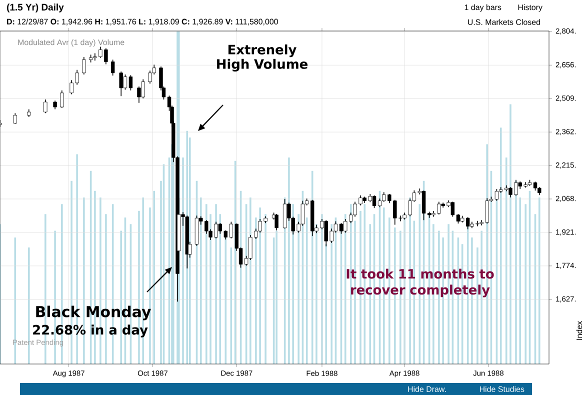  I want to click on annotation: It took 11 months to recover completely, so click(420, 283).